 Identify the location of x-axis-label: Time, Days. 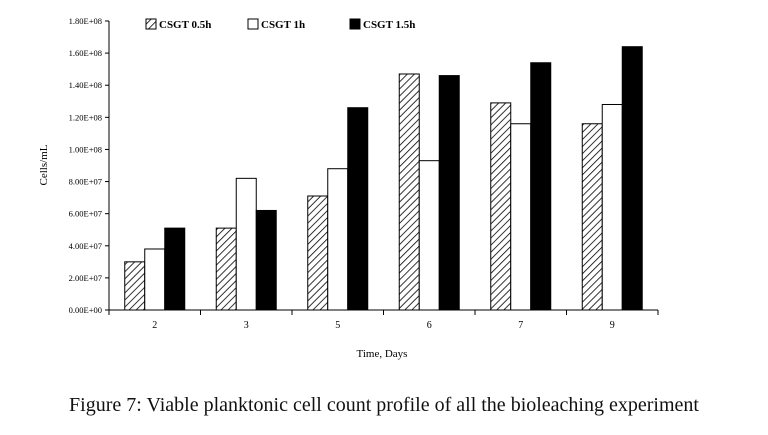
(382, 354).